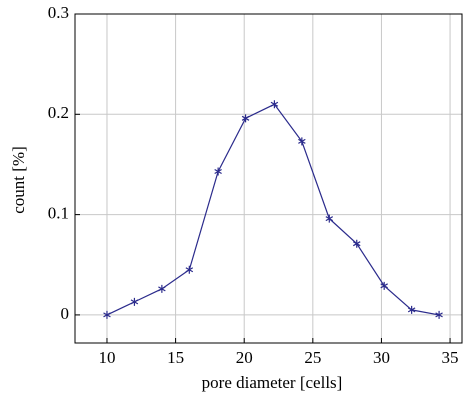 This screenshot has width=474, height=407. Describe the element at coordinates (18, 180) in the screenshot. I see `y-axis-label: count [%]` at that location.